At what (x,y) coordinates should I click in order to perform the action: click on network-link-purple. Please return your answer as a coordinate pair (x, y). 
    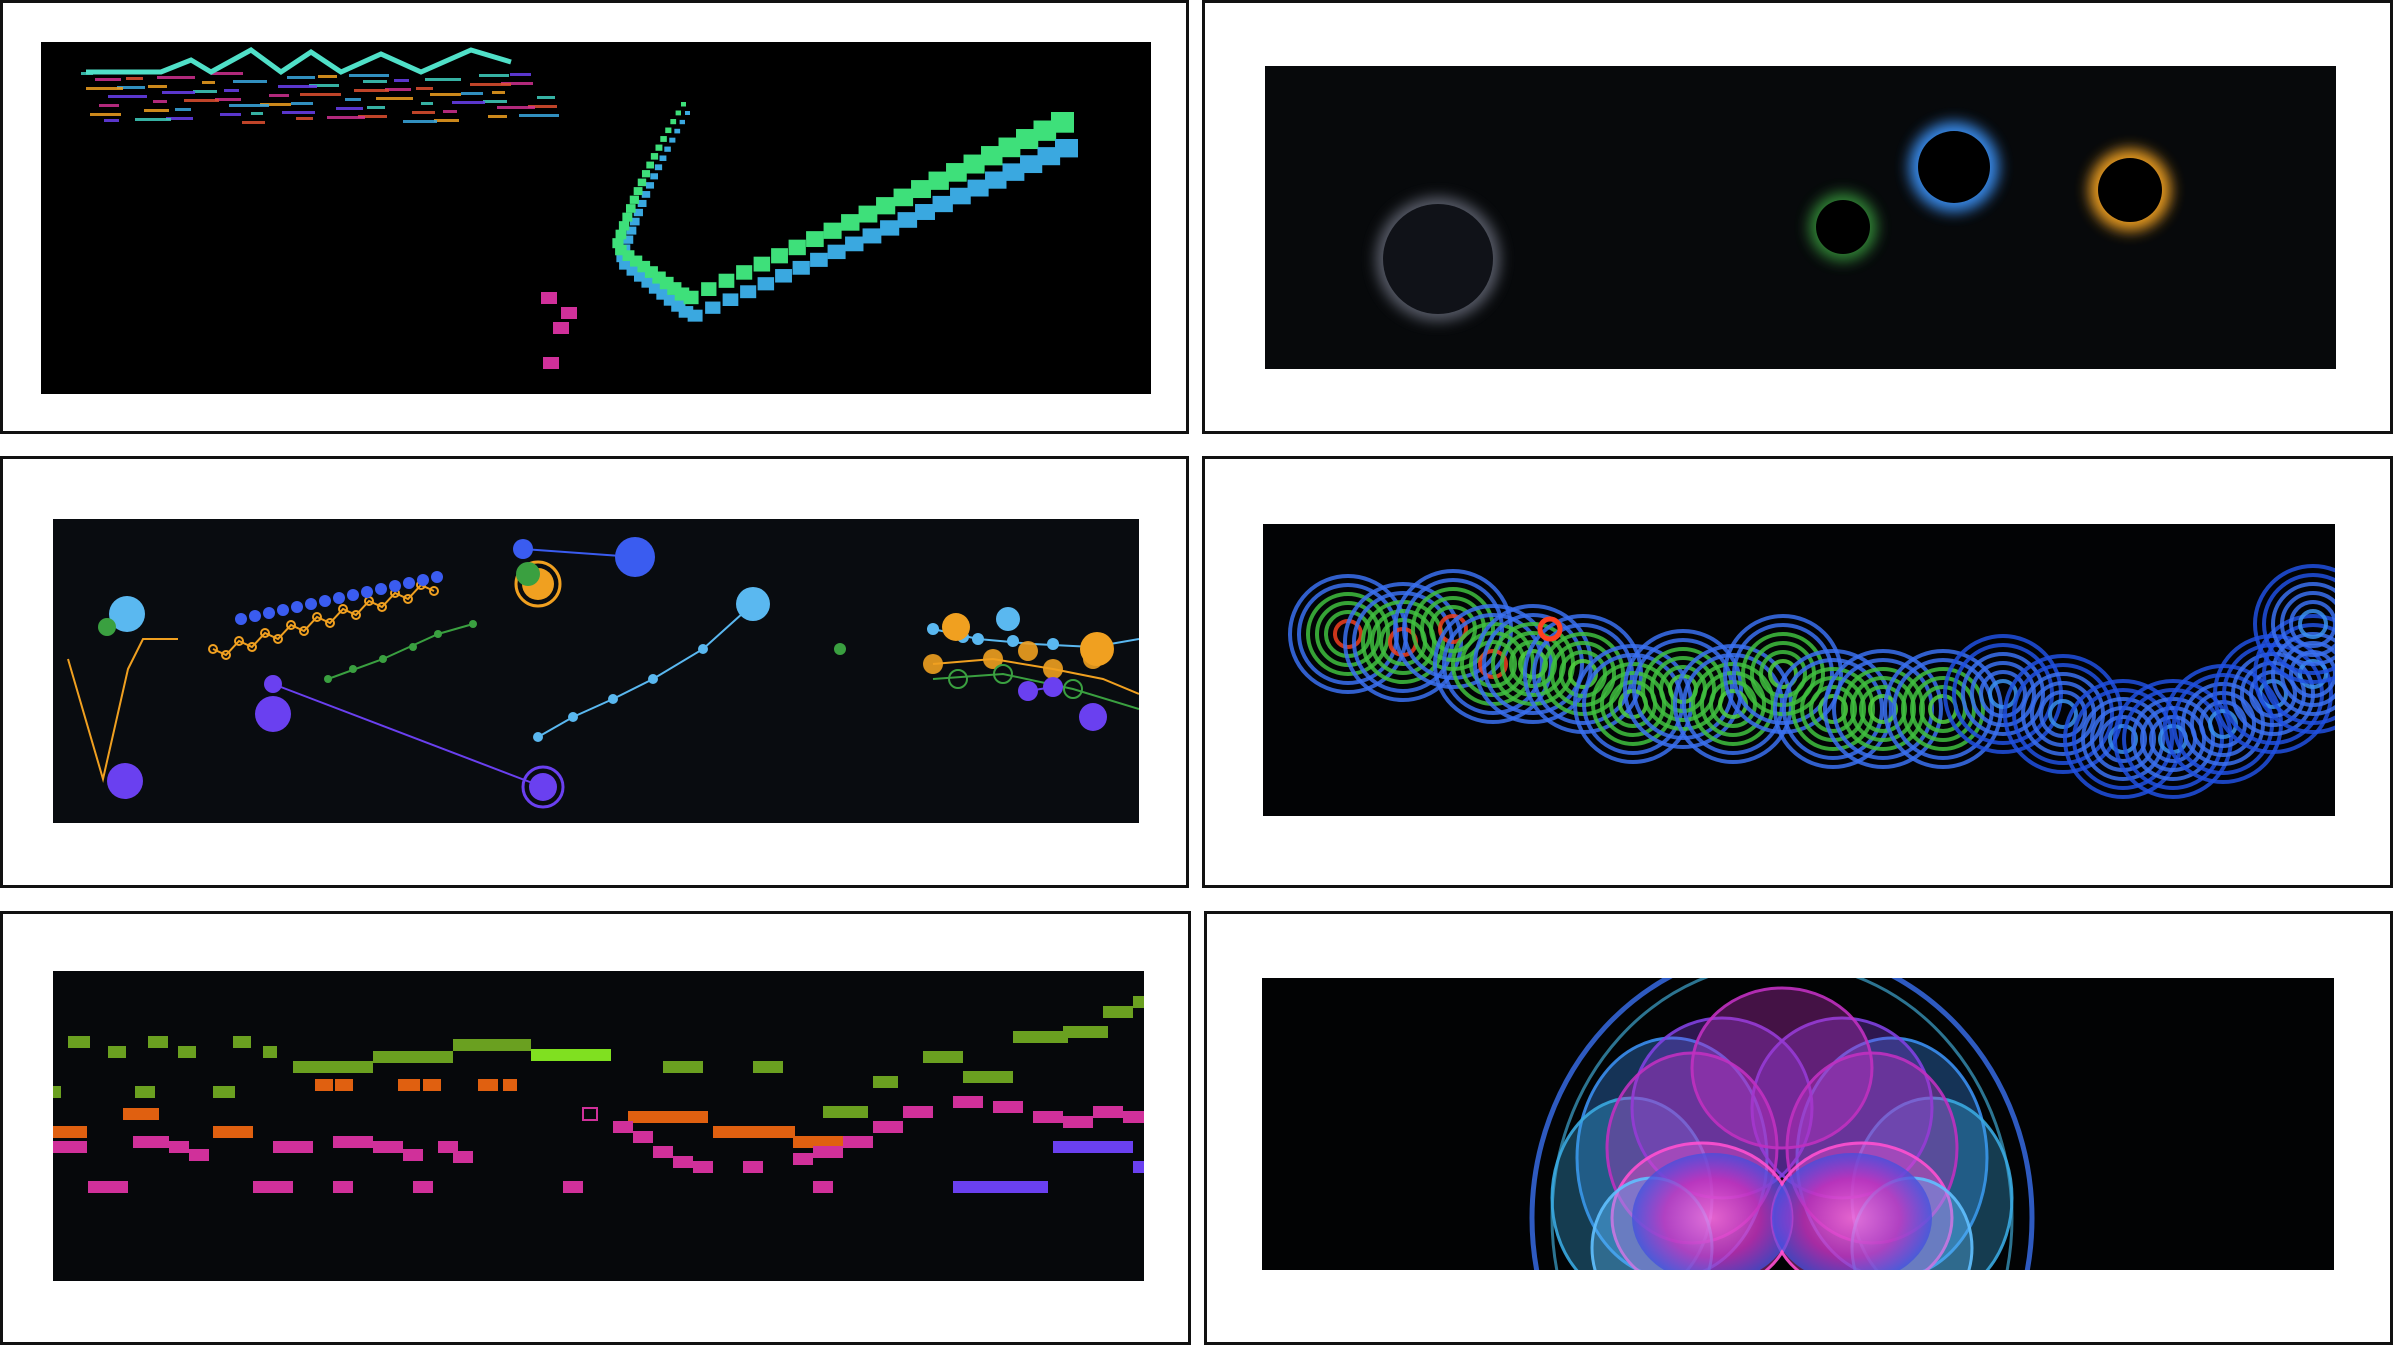
    Looking at the image, I should click on (408, 735).